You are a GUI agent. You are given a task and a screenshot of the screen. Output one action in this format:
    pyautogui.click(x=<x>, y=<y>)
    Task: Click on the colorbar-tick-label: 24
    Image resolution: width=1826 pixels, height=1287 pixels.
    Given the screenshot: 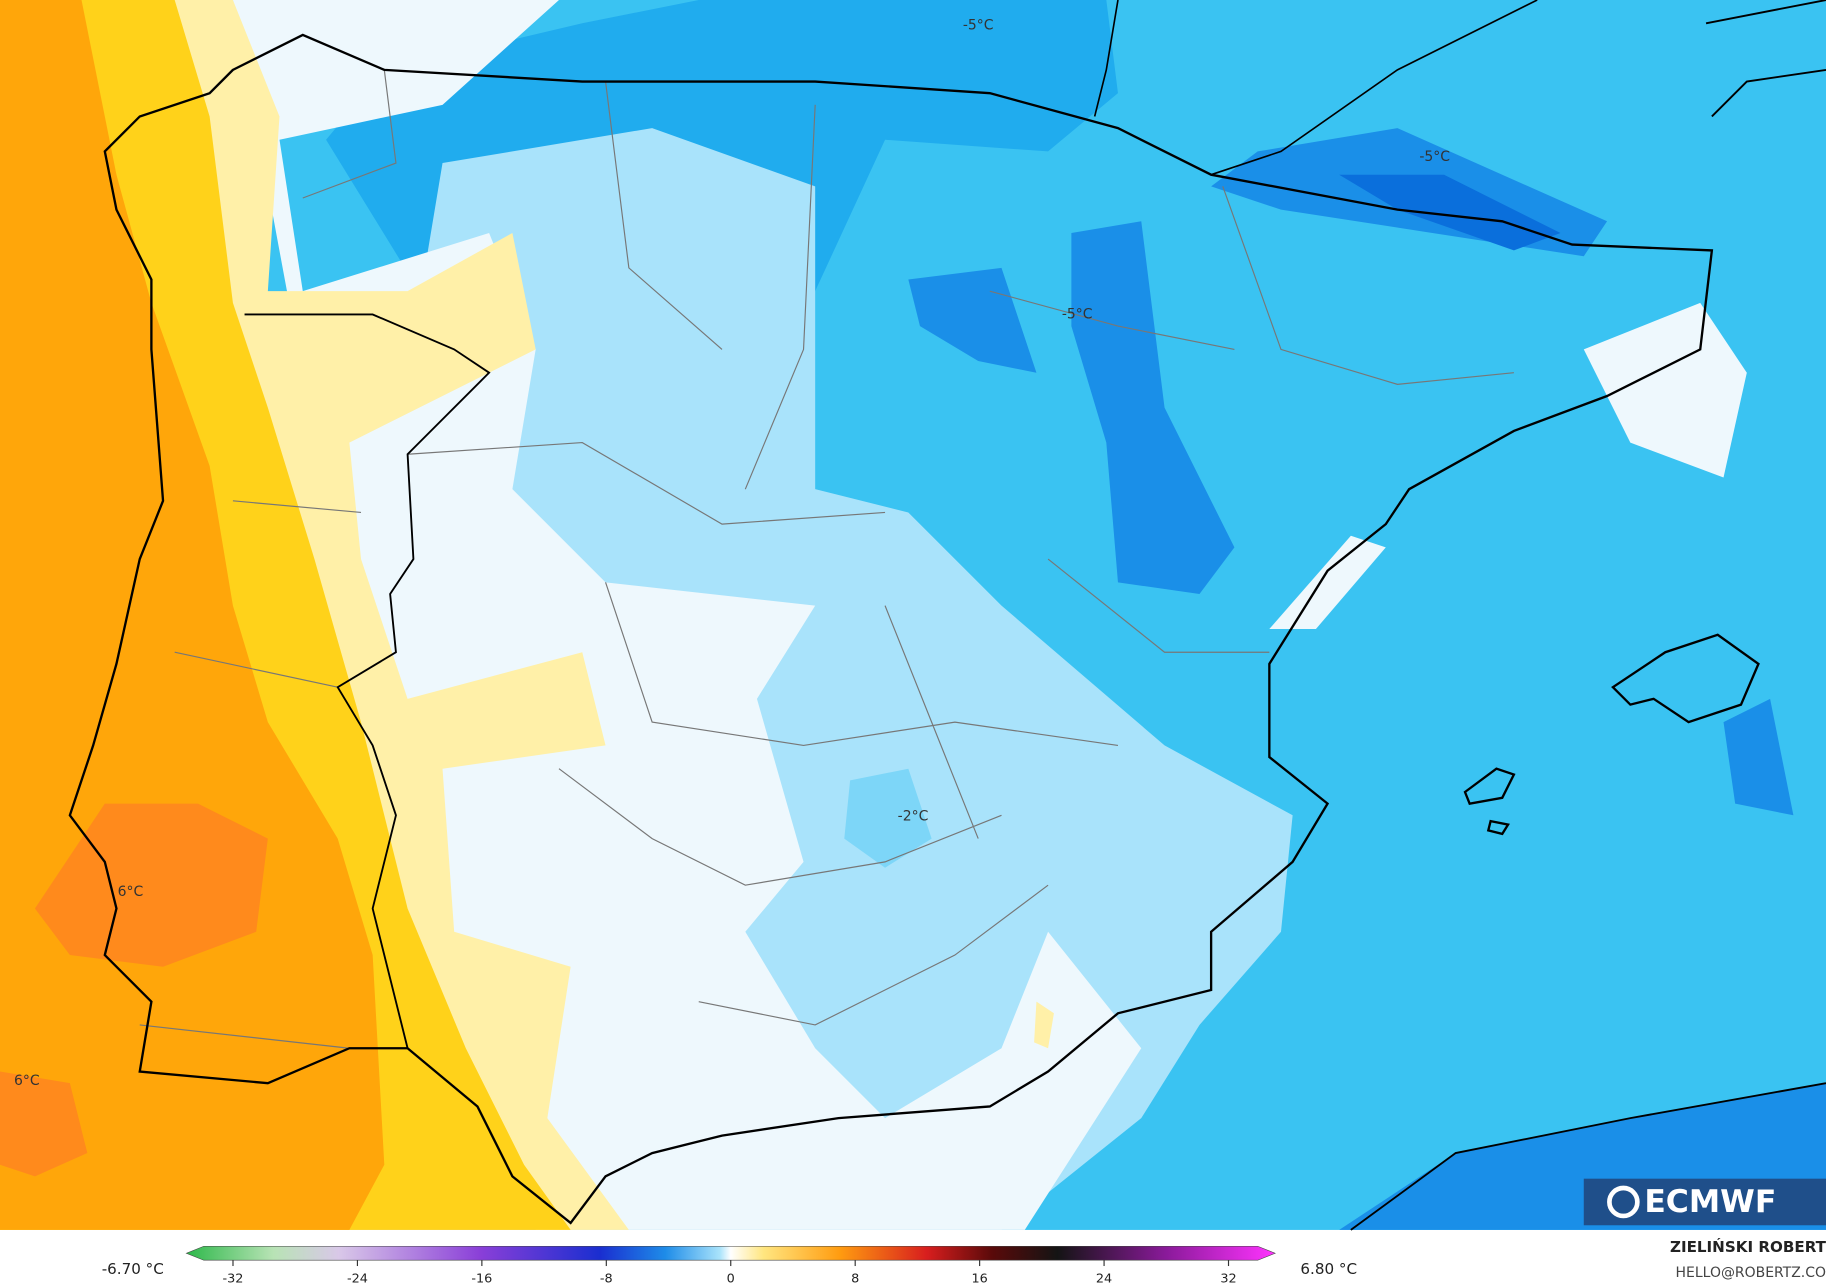 What is the action you would take?
    pyautogui.click(x=1104, y=1278)
    